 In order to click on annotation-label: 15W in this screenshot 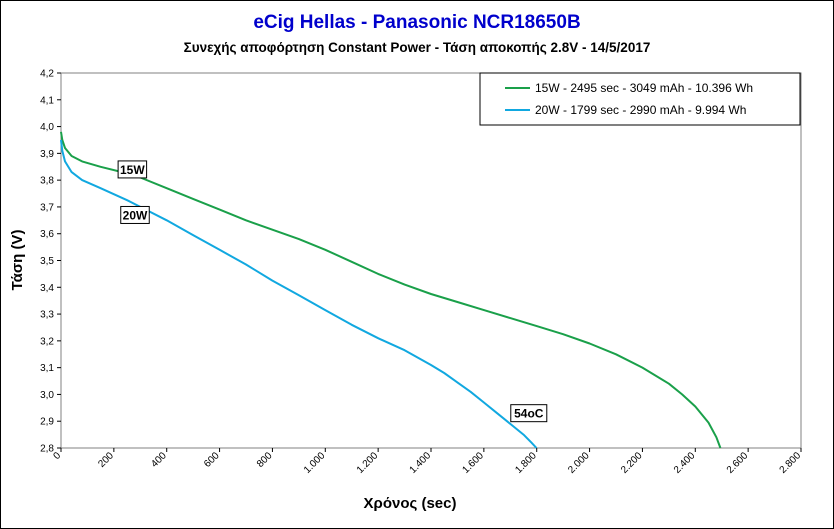, I will do `click(132, 170)`.